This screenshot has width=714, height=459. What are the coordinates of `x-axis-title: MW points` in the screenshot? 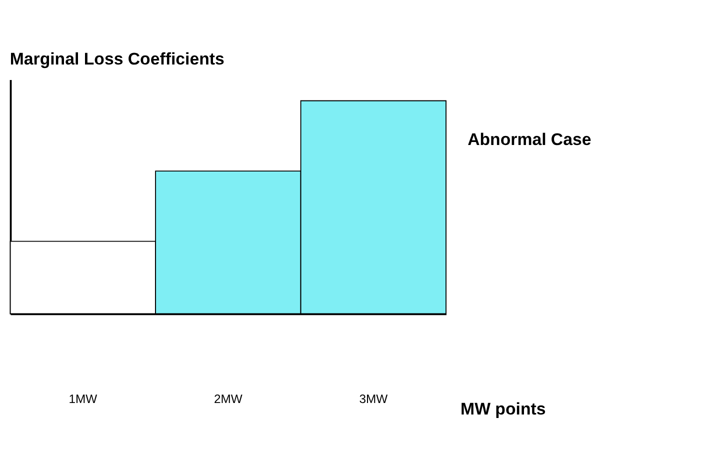 It's located at (503, 408).